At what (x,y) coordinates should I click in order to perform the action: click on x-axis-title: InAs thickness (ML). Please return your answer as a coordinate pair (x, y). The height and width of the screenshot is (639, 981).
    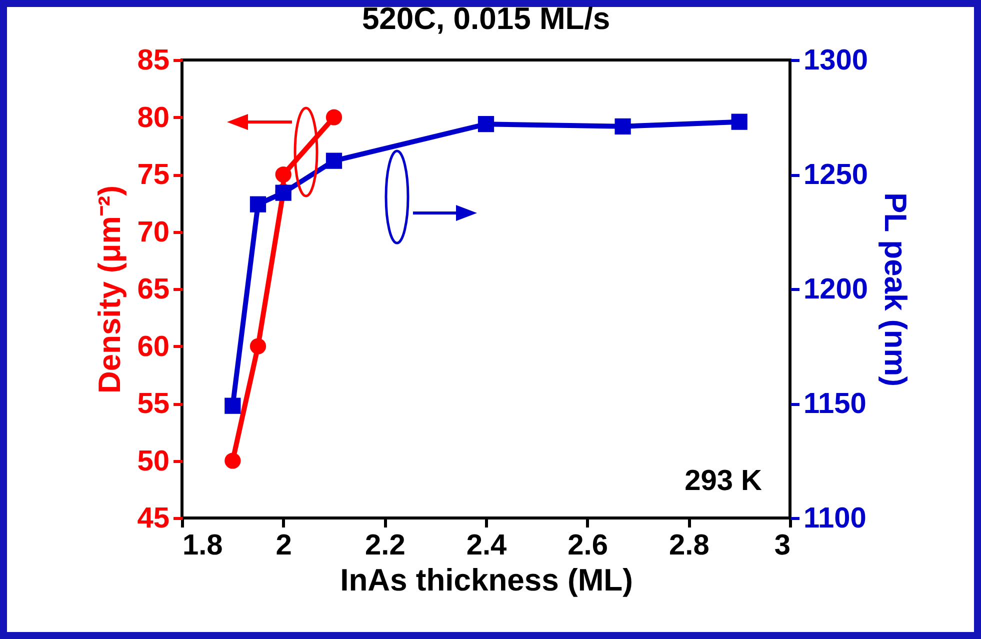
    Looking at the image, I should click on (486, 580).